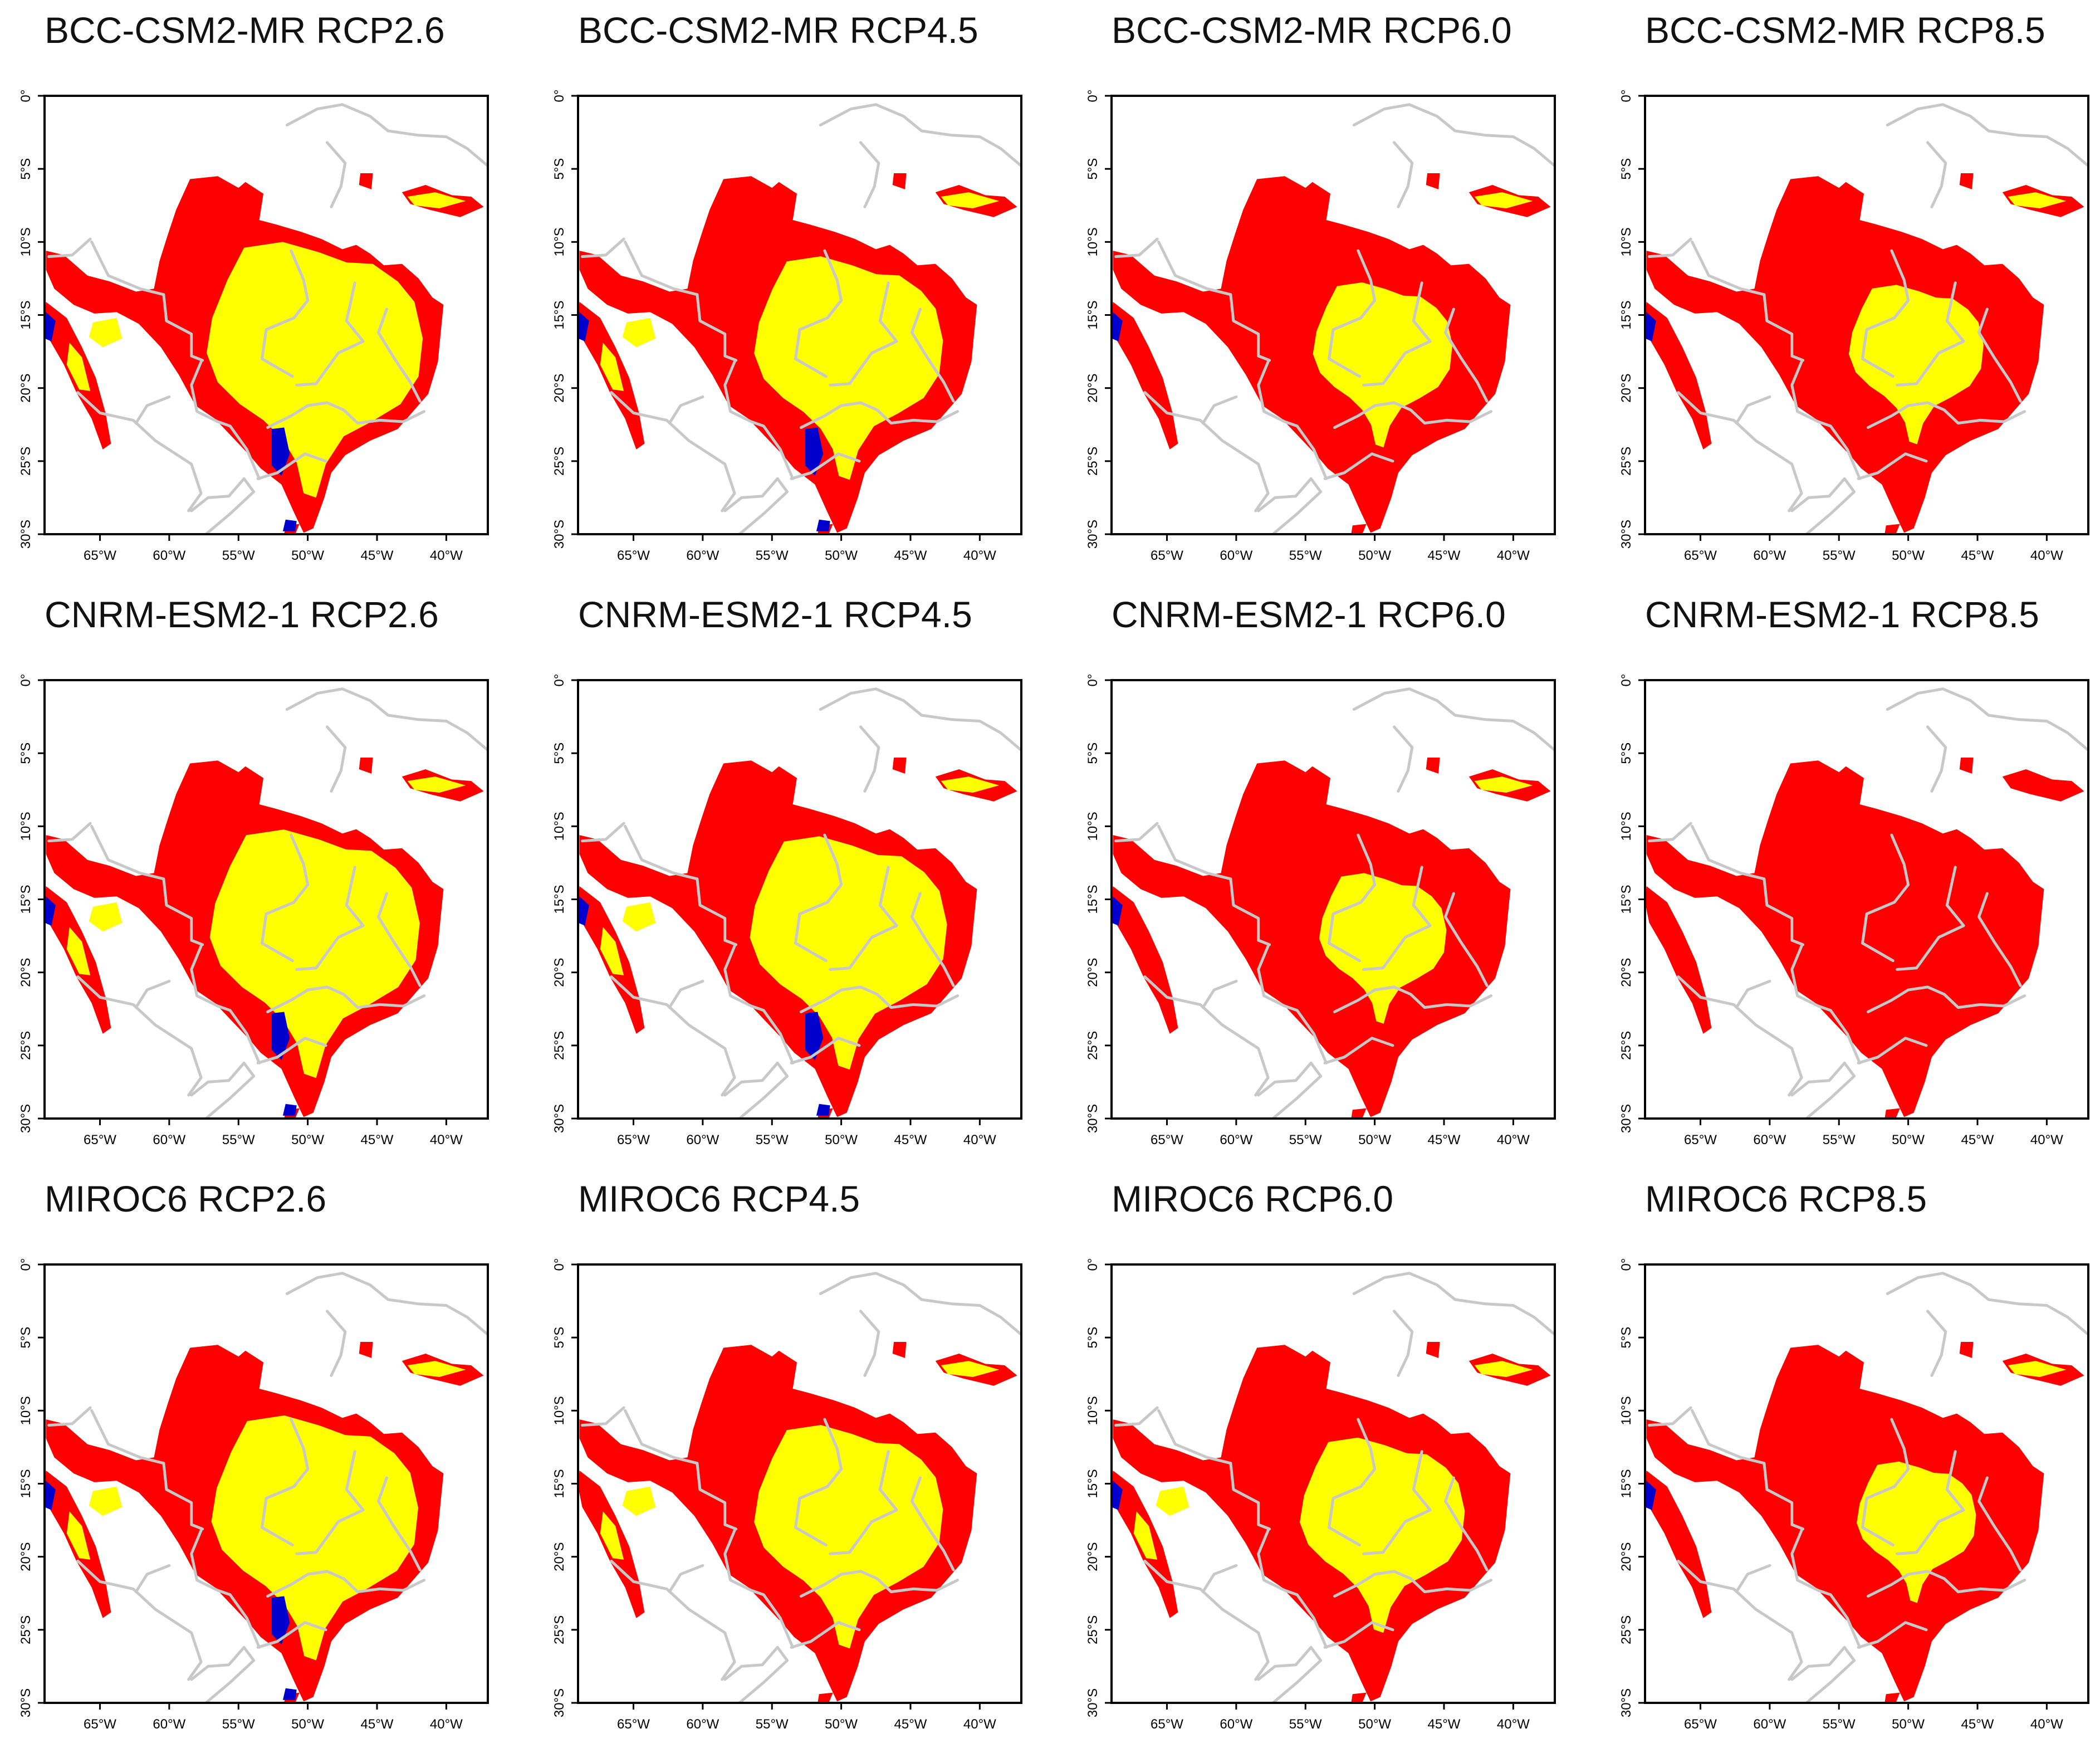  I want to click on panel-title: MIROC6 RCP8.5, so click(1786, 1198).